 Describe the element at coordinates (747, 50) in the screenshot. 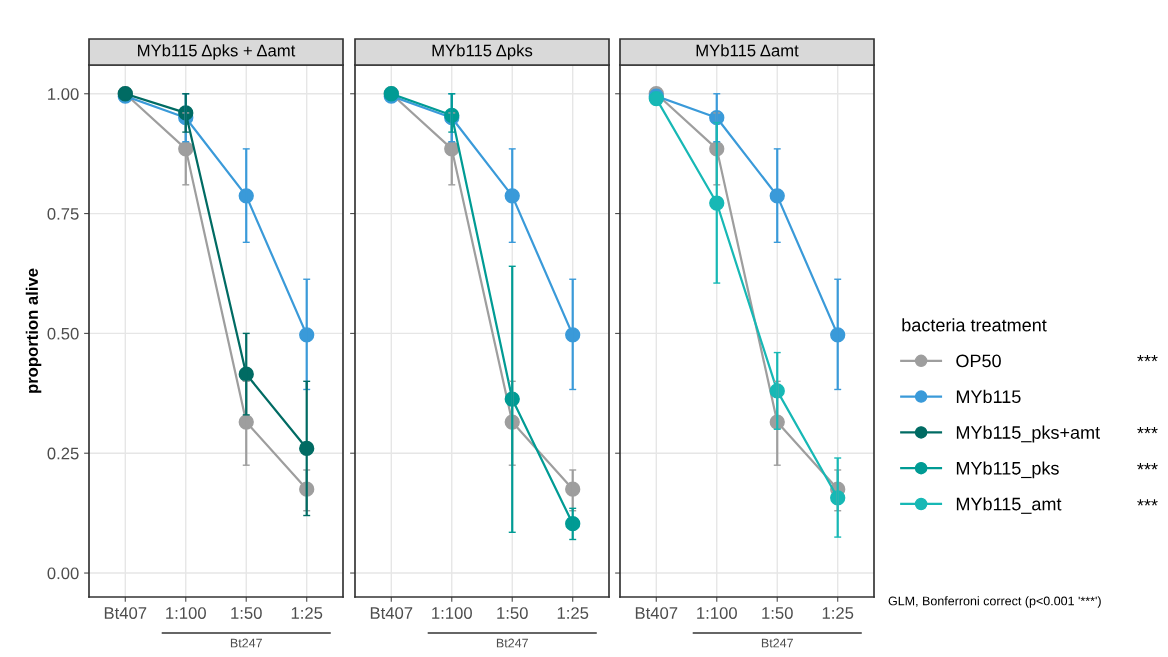

I see `chart-title: MYb115 Δamt` at that location.